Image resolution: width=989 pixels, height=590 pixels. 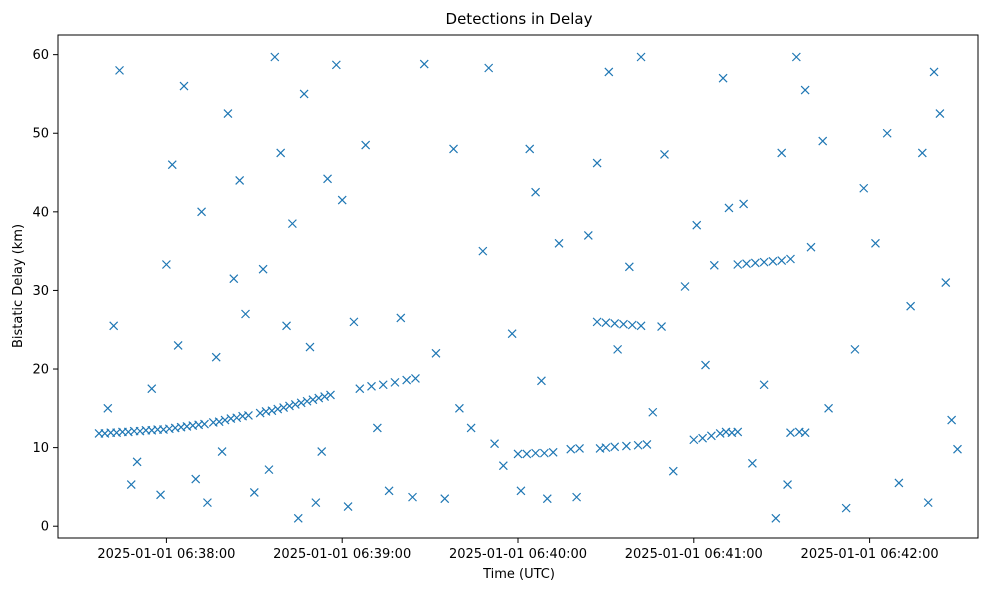 I want to click on y-tick-label: 0, so click(x=45, y=527).